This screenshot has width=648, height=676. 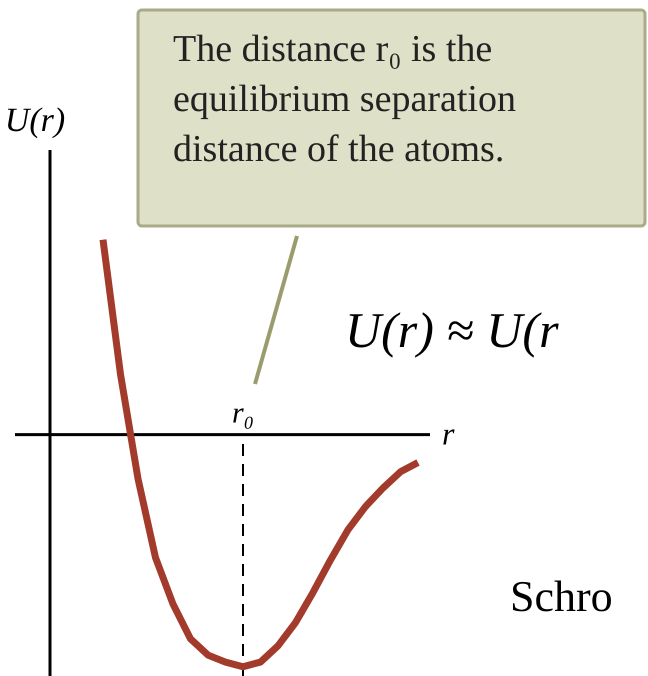 I want to click on annotation: r₀, so click(x=243, y=413).